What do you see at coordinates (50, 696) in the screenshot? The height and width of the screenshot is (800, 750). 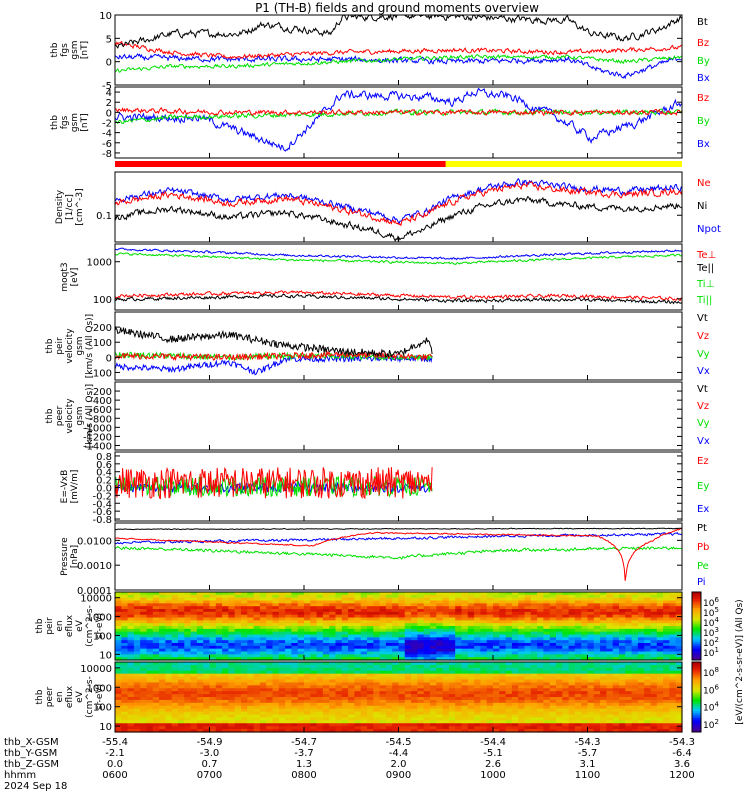 I see `y-axis-label: peer` at bounding box center [50, 696].